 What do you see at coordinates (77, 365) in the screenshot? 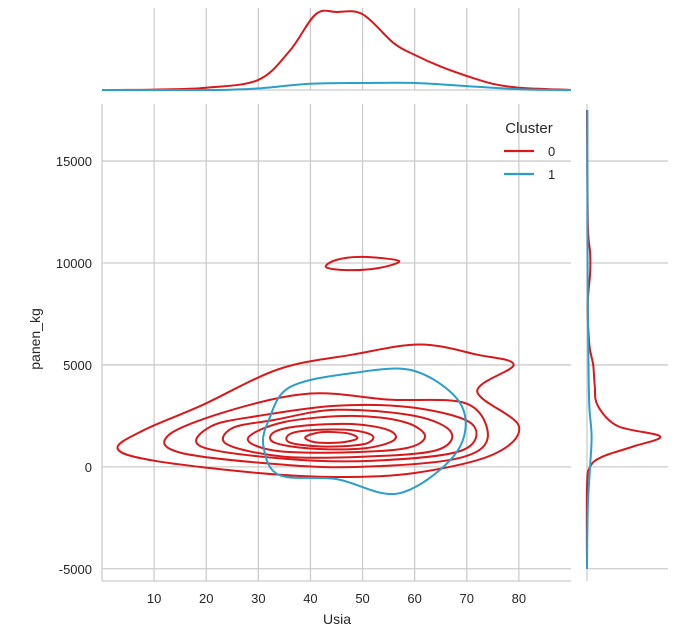
I see `y-tick-label-5000: 5000` at bounding box center [77, 365].